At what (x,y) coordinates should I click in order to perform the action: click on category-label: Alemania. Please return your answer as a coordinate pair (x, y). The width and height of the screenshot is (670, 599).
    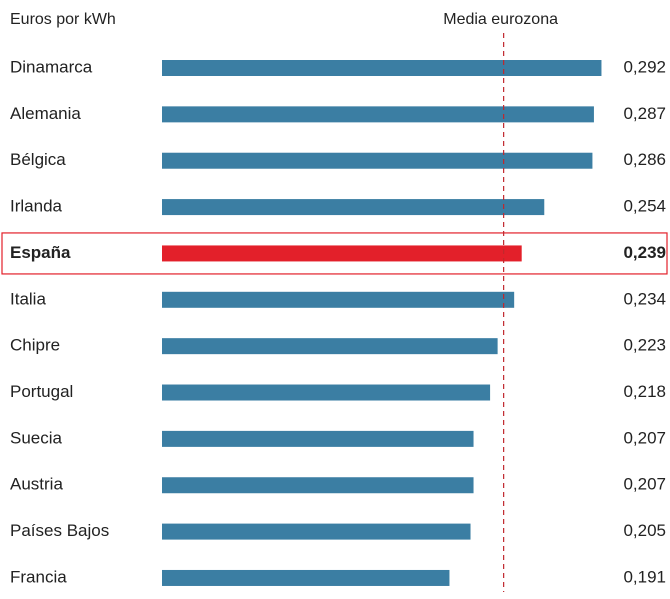
    Looking at the image, I should click on (45, 113).